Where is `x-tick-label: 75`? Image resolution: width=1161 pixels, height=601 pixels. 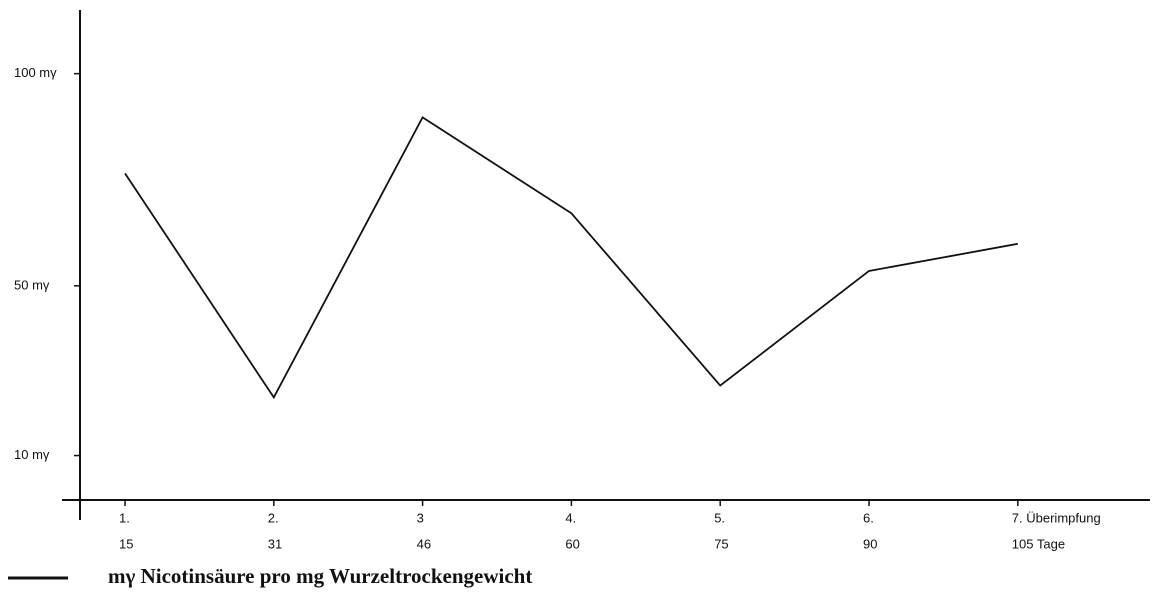
x-tick-label: 75 is located at coordinates (721, 543).